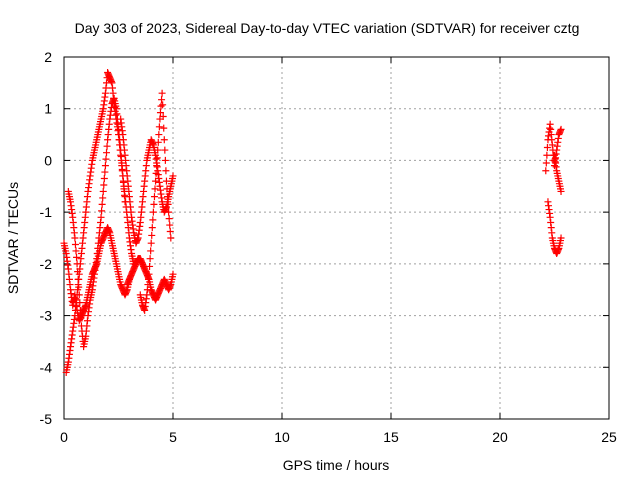 This screenshot has height=480, width=640. Describe the element at coordinates (46, 316) in the screenshot. I see `y-tick-label: -3` at that location.